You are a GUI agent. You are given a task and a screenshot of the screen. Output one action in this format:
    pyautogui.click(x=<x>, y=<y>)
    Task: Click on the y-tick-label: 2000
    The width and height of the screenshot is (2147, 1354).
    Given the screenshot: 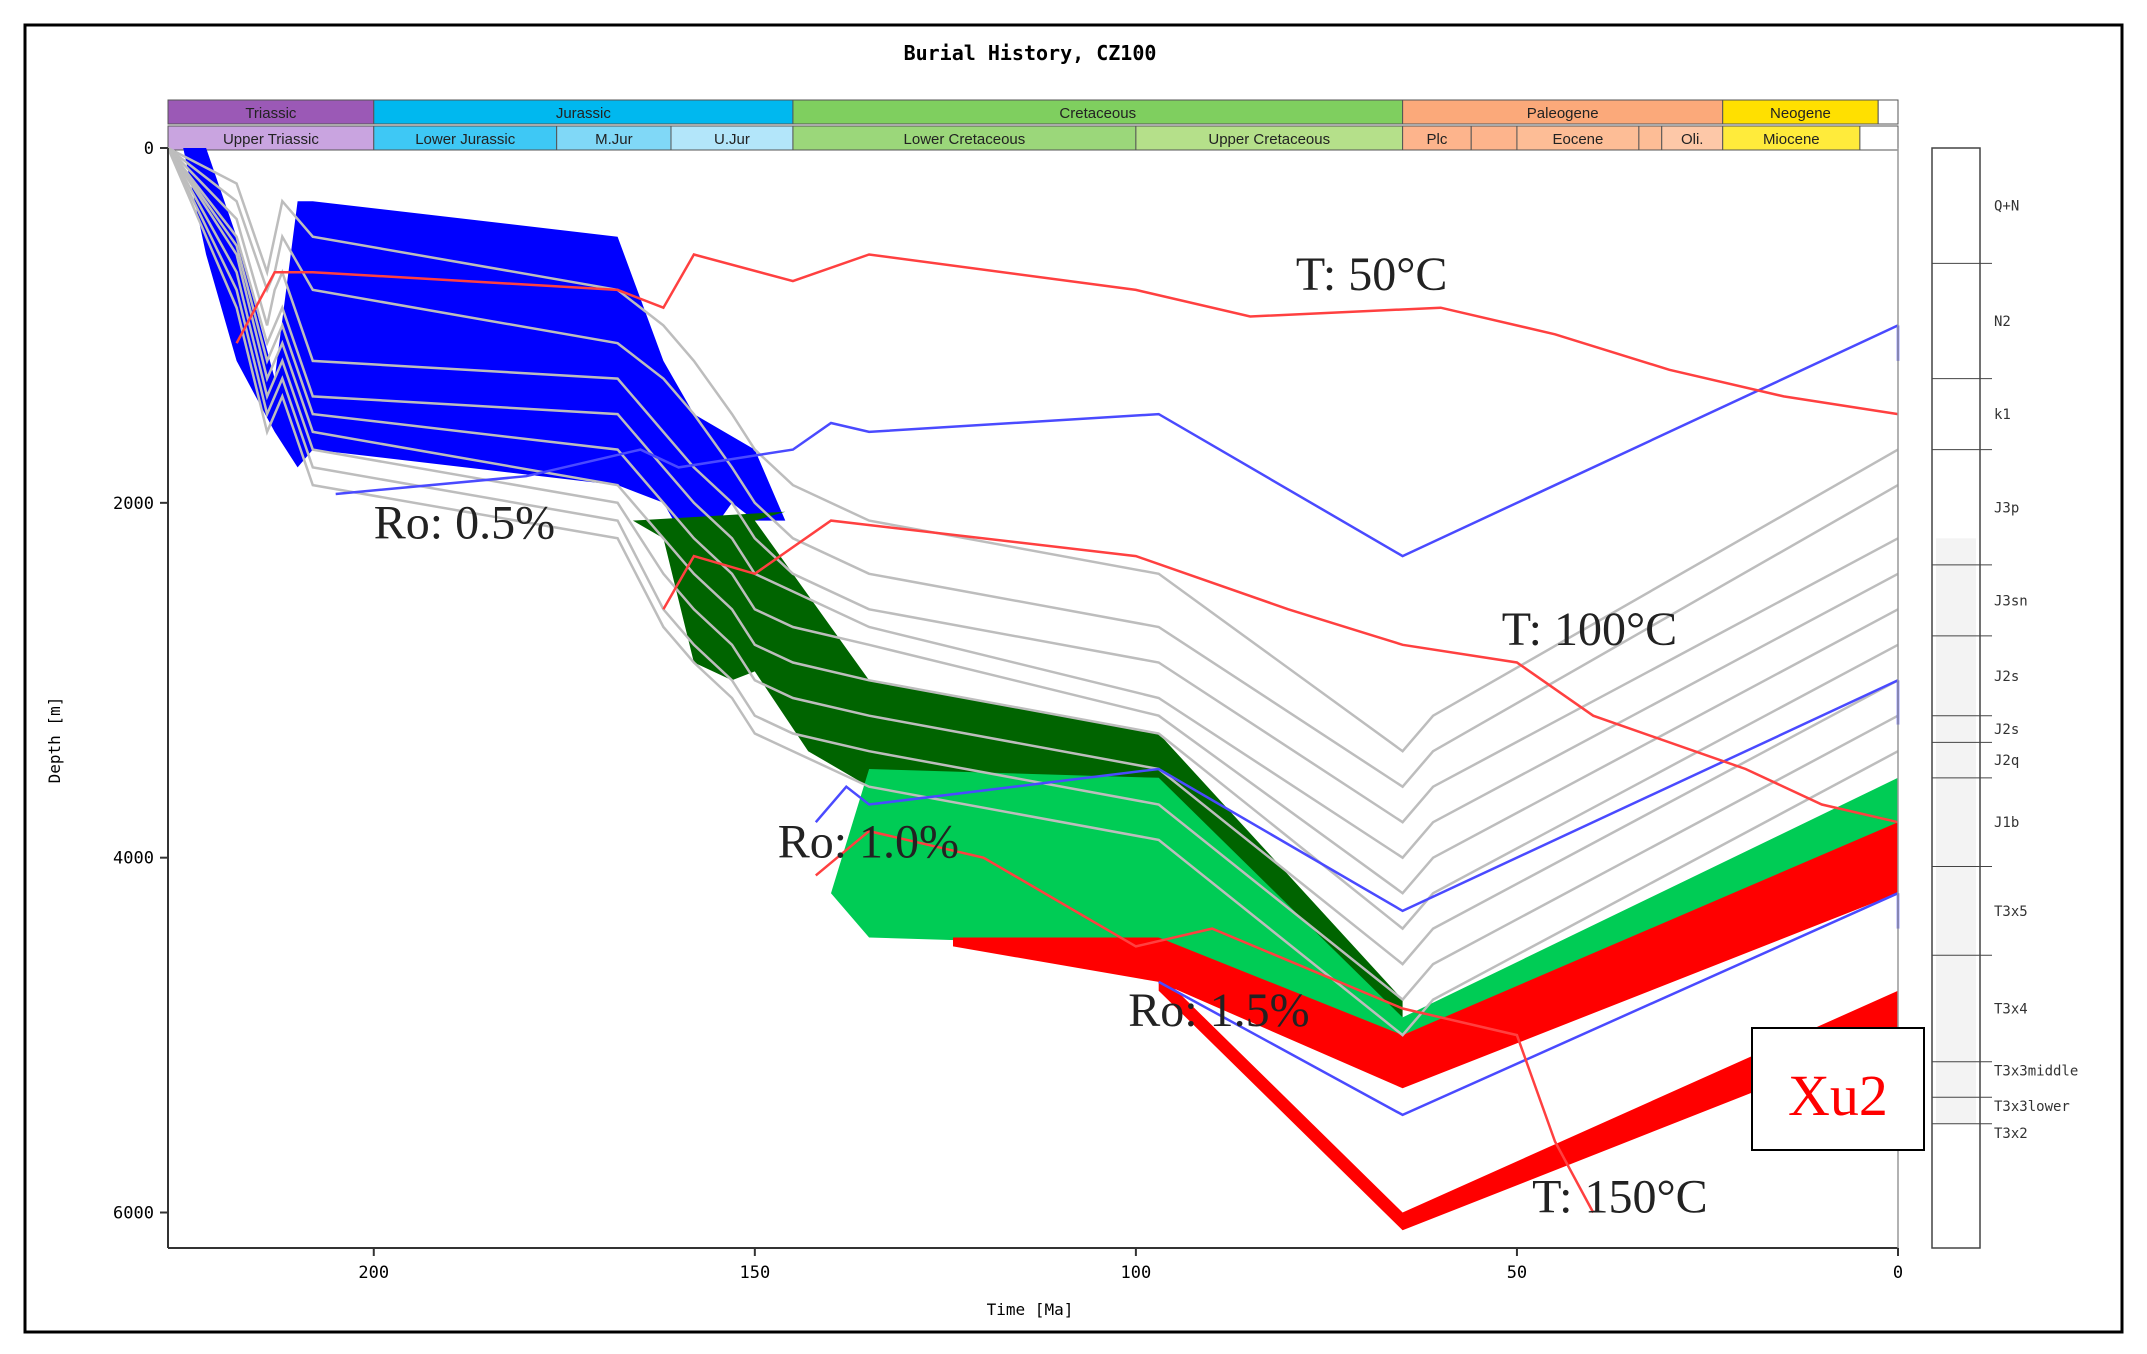 What is the action you would take?
    pyautogui.click(x=133, y=504)
    